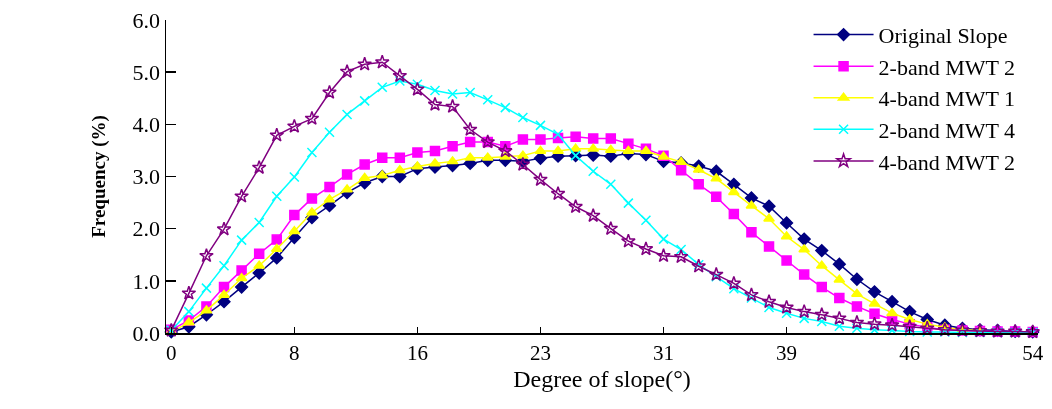 The width and height of the screenshot is (1052, 409). What do you see at coordinates (602, 378) in the screenshot?
I see `x-axis-title: Degree of slope(°)` at bounding box center [602, 378].